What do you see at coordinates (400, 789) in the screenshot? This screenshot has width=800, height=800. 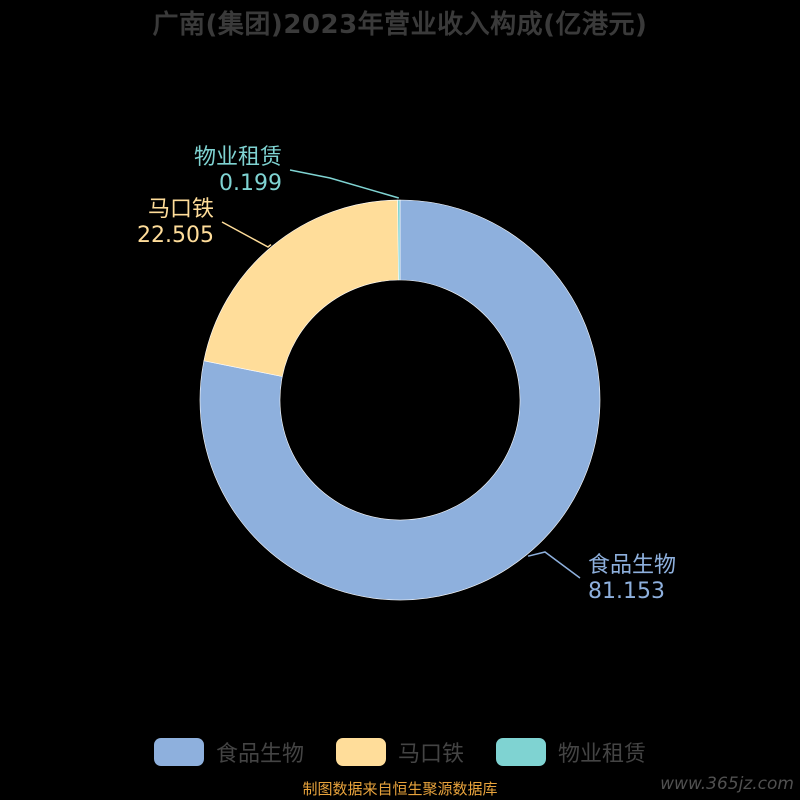 I see `source-note: 制图数据来自恒生聚源数据库` at bounding box center [400, 789].